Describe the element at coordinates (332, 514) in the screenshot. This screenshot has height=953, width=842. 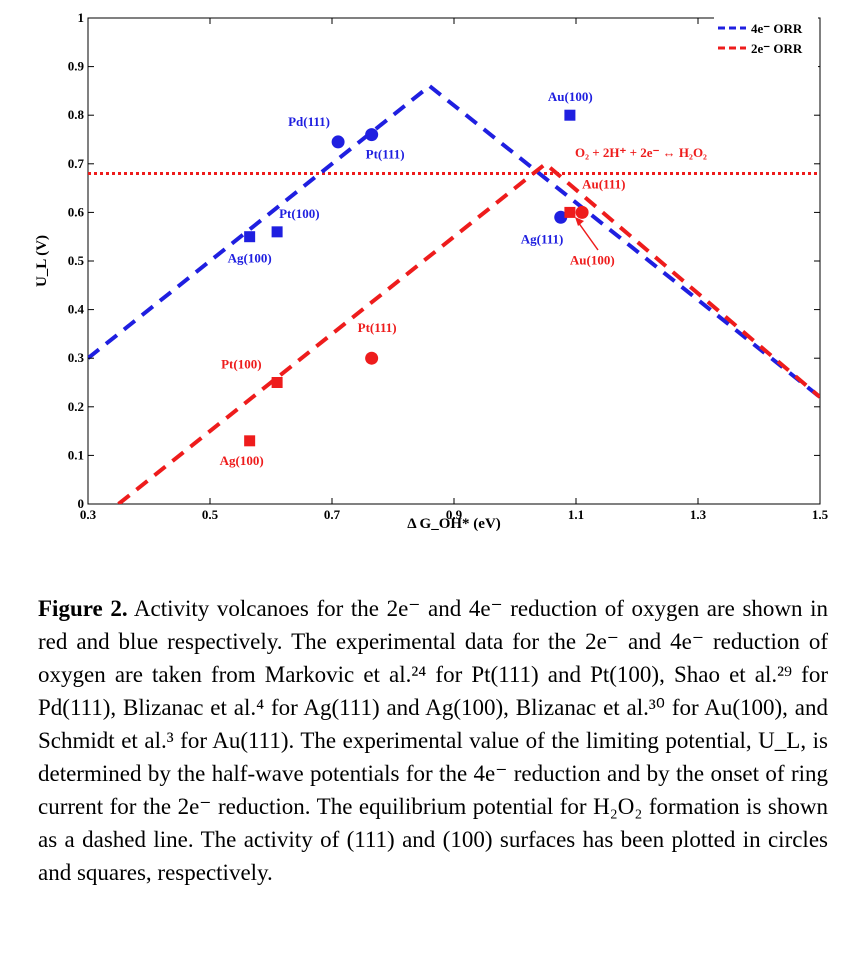
I see `x-tick-label: 0.7` at that location.